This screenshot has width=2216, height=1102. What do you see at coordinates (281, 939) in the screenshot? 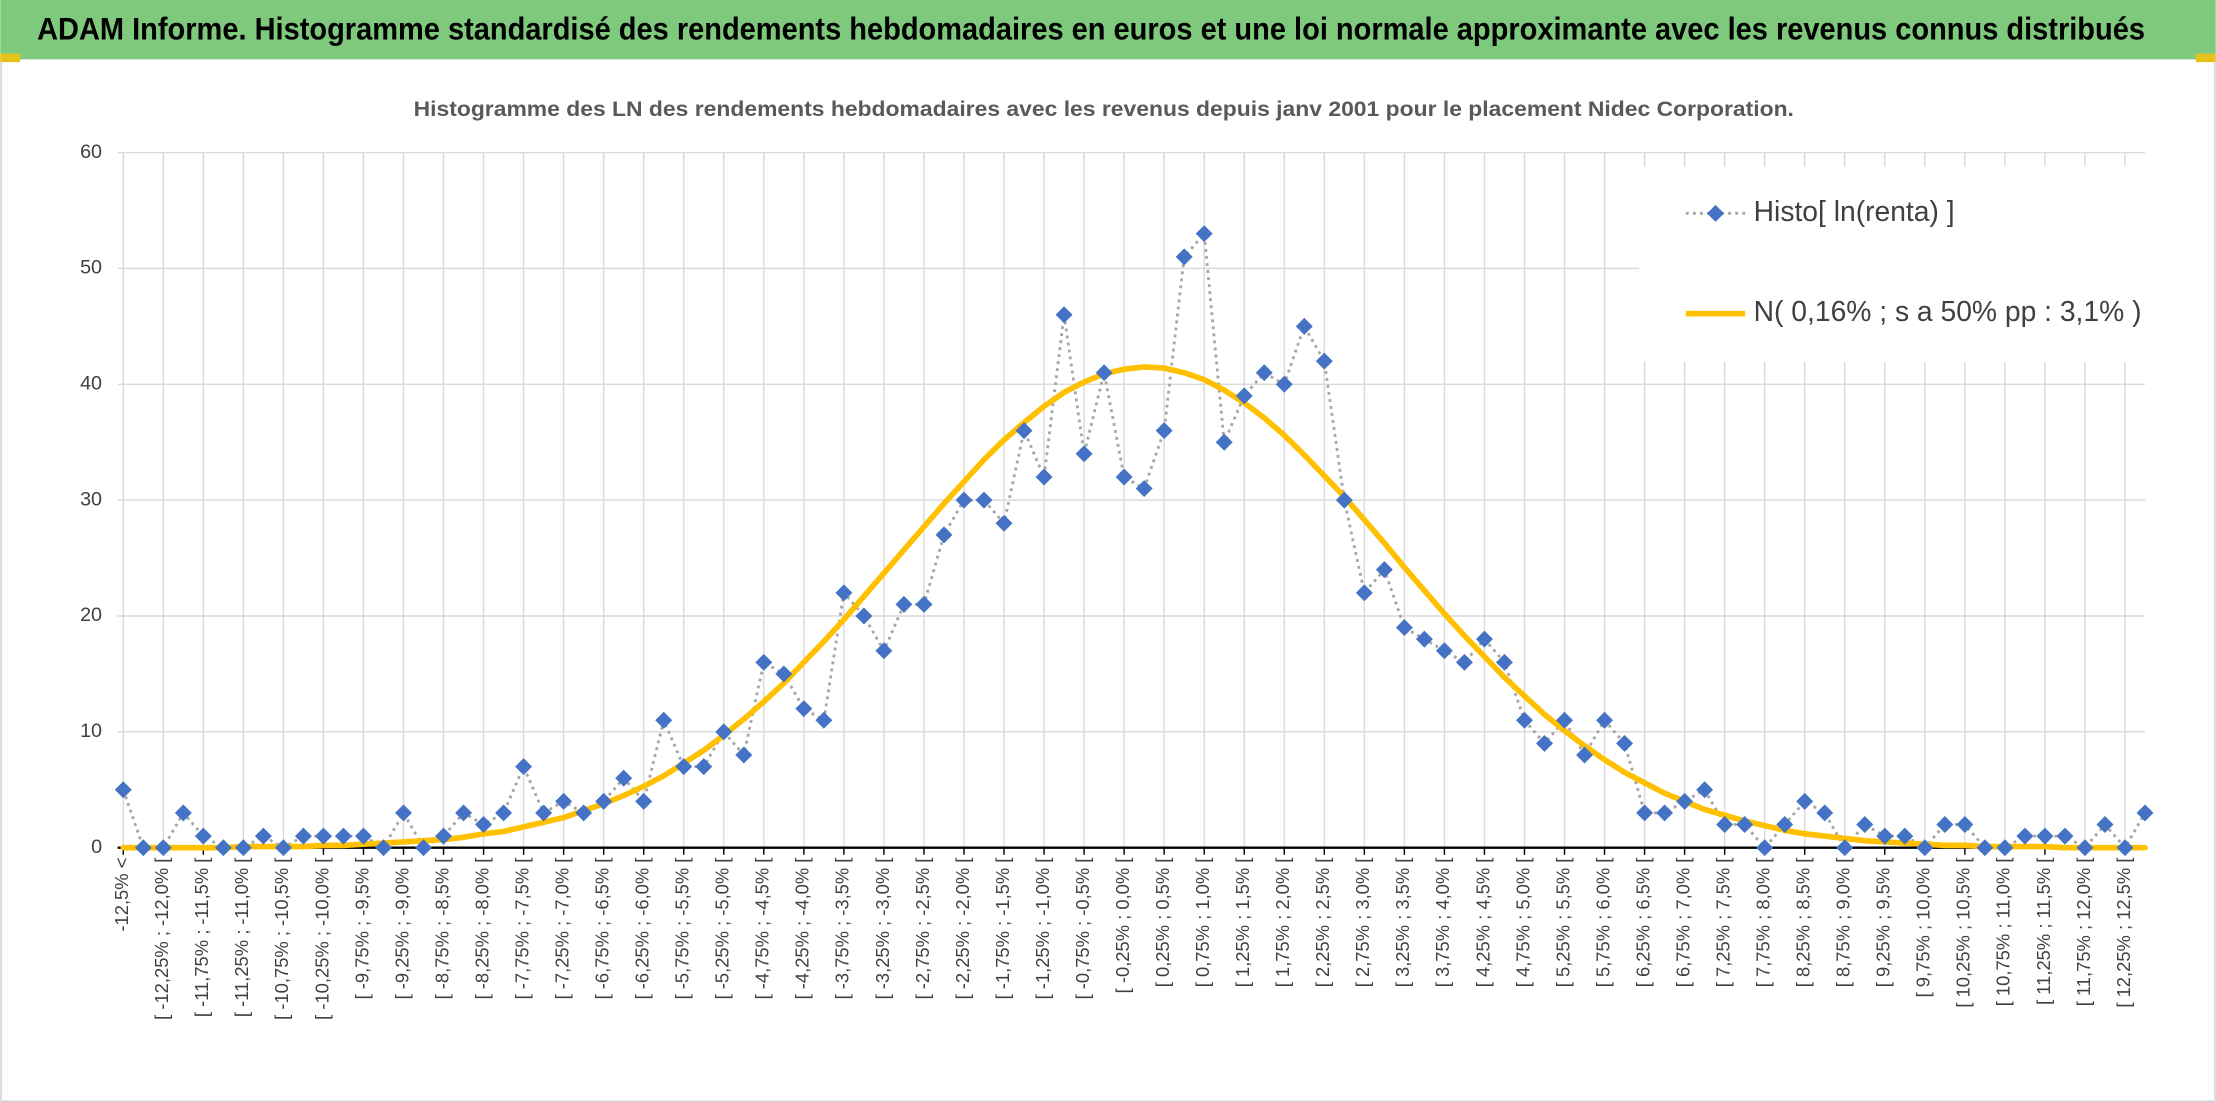
I see `x-tick-label: [ -10,75% ; -10,5% [` at bounding box center [281, 939].